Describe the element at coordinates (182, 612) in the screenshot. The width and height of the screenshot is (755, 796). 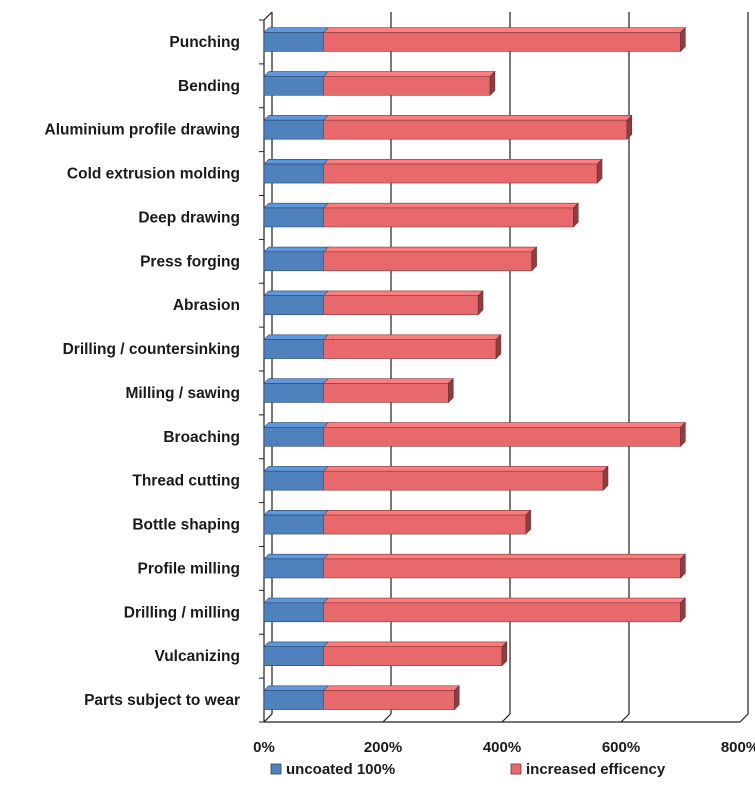
I see `category-label: Drilling / milling` at that location.